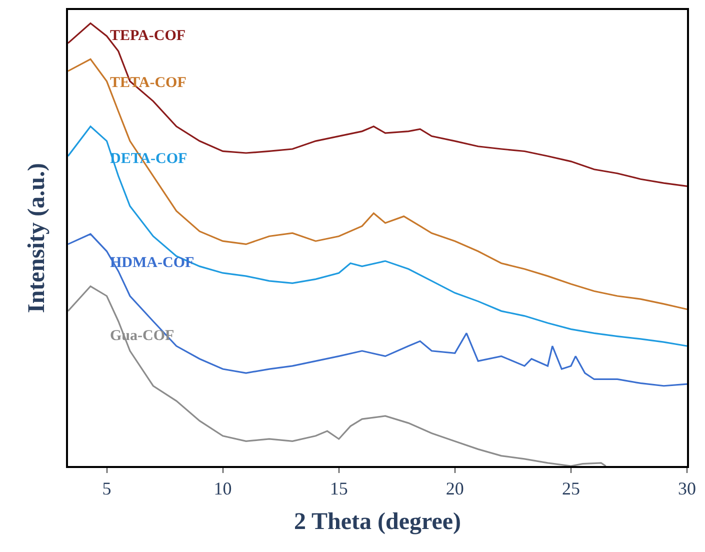 This screenshot has height=552, width=705. Describe the element at coordinates (687, 488) in the screenshot. I see `x-tick-label: 30` at that location.